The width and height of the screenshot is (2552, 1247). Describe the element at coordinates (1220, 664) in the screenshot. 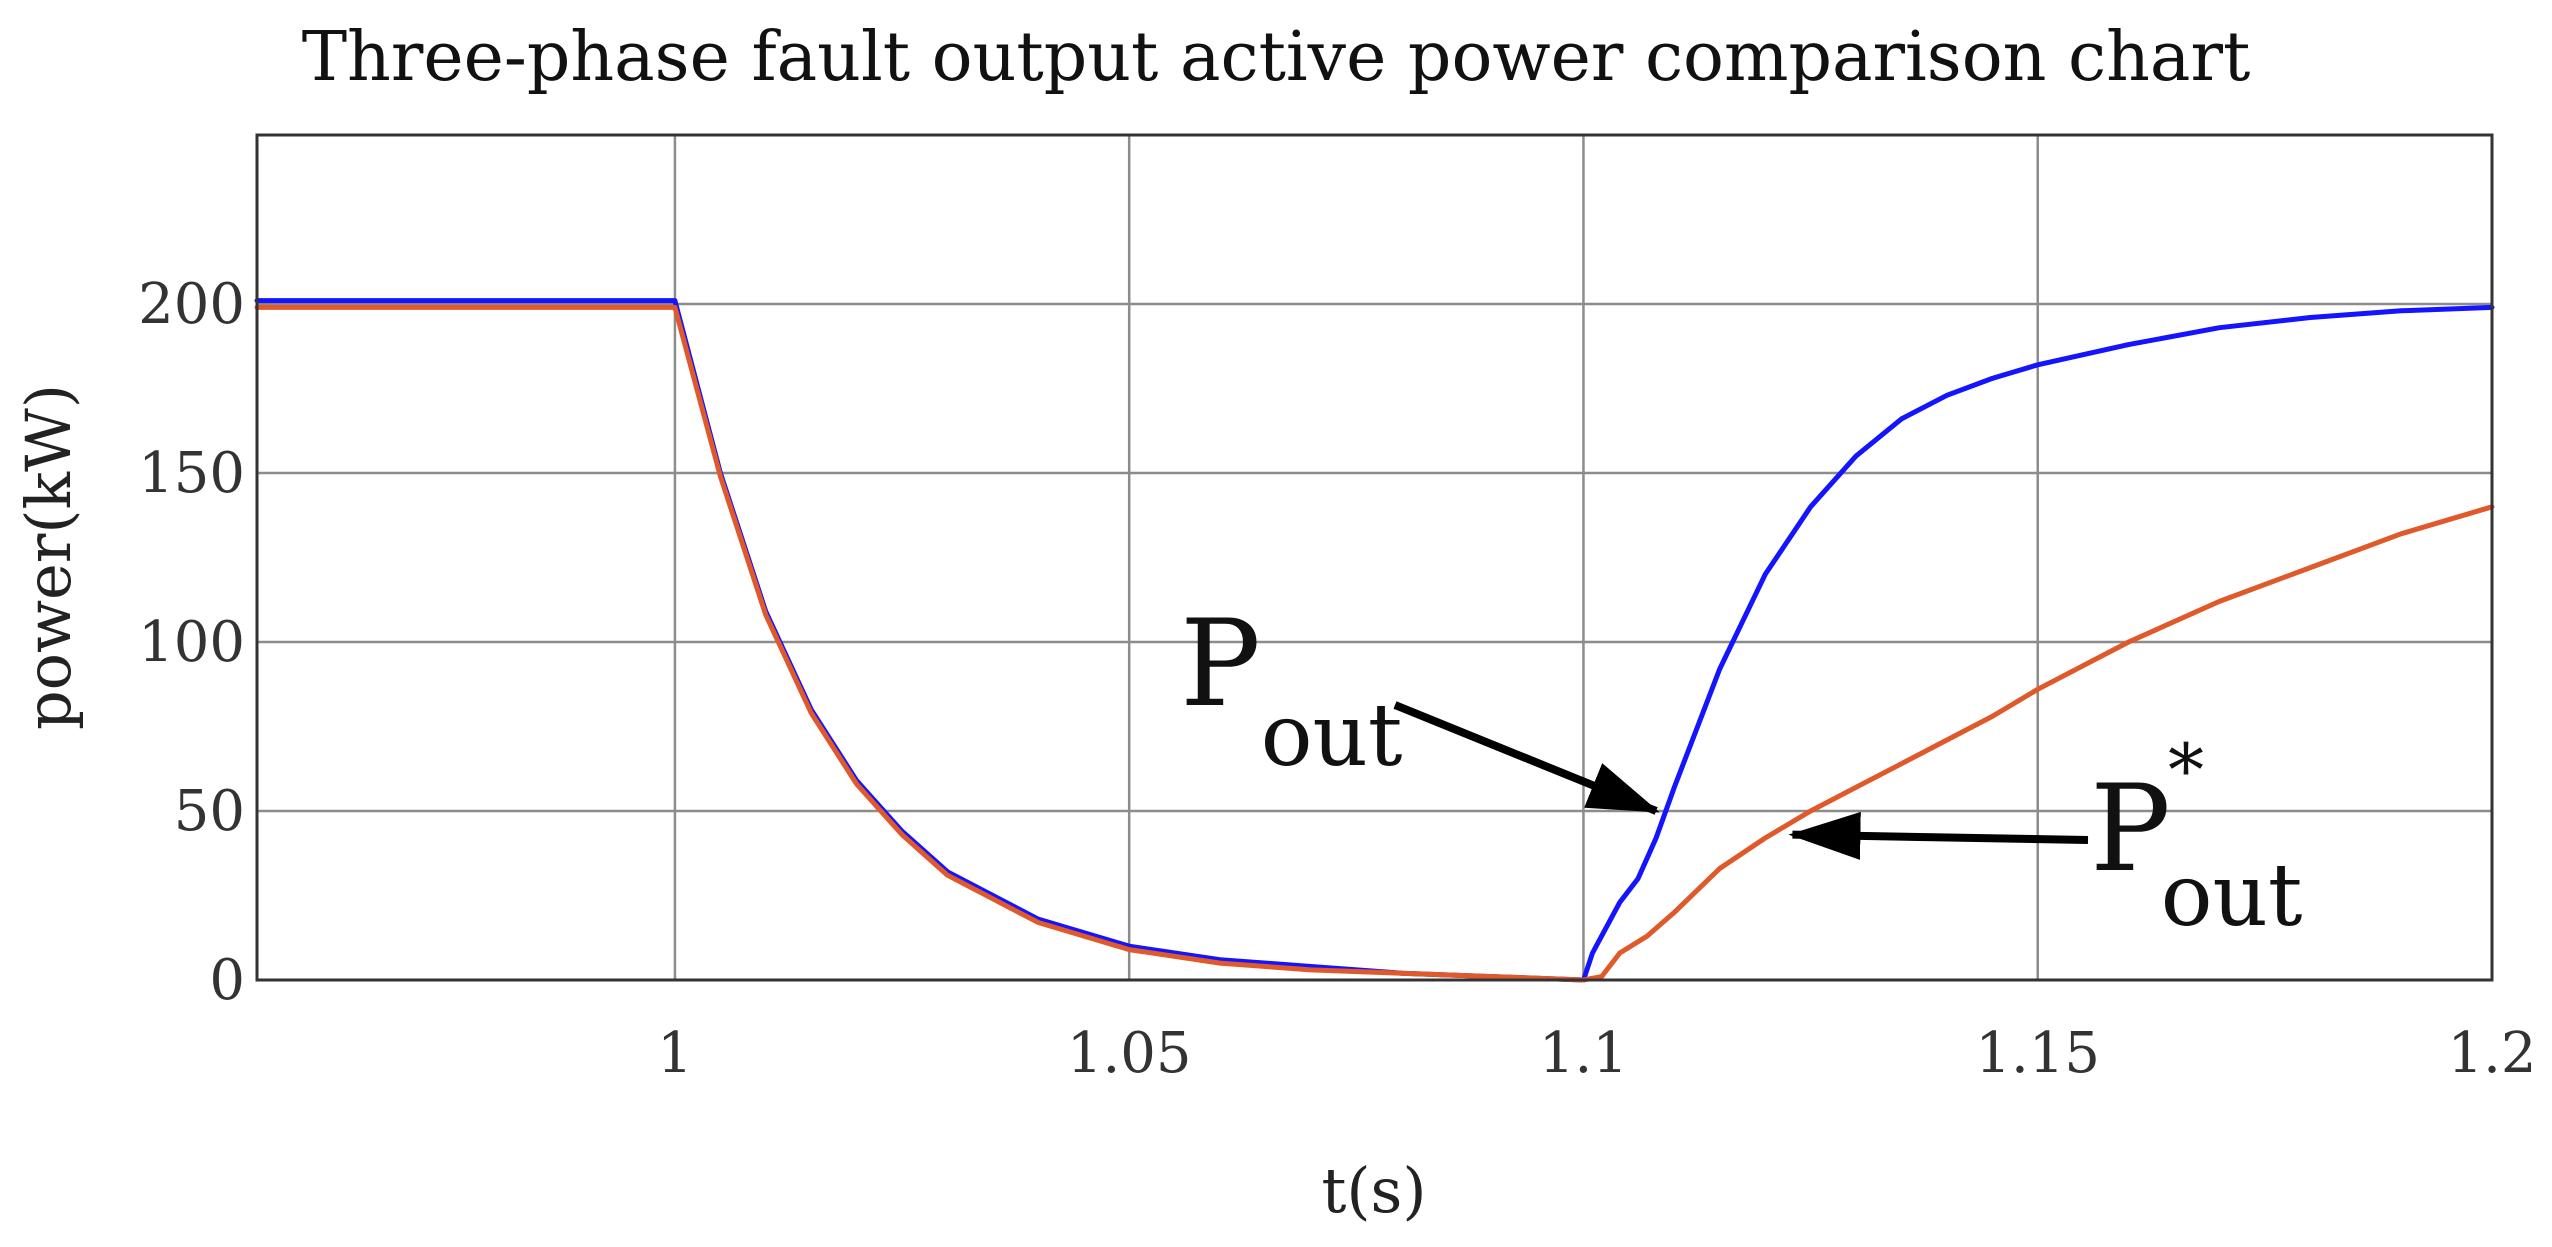

I see `annotation-pout-label: P` at that location.